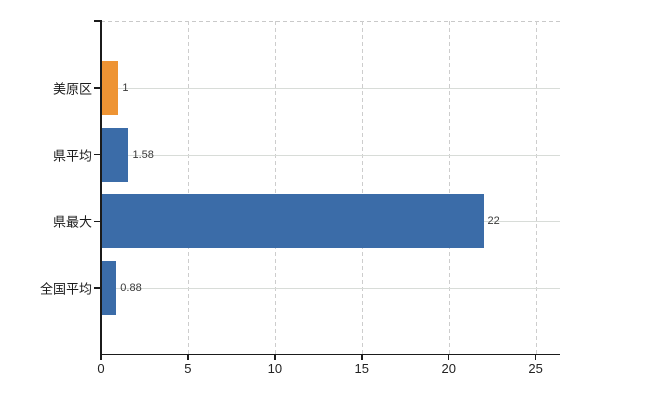 This screenshot has height=400, width=650. I want to click on bar-value-label: 0.88, so click(131, 288).